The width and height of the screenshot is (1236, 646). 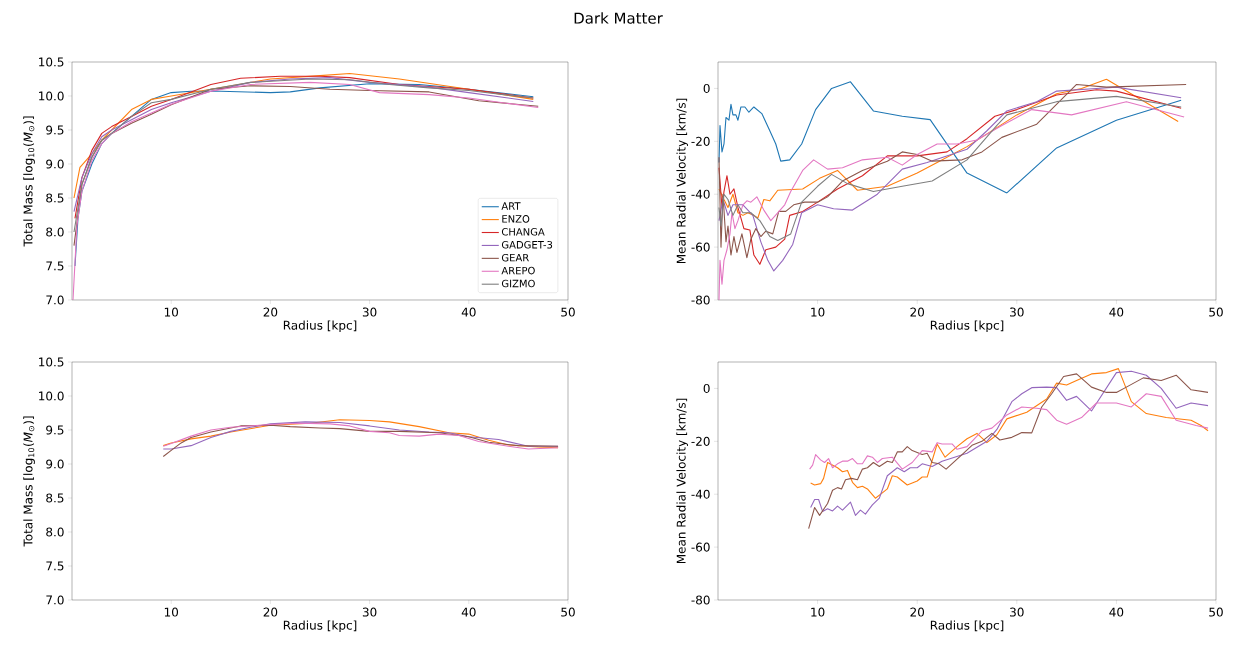 I want to click on legend-label: GIZMO, so click(x=518, y=283).